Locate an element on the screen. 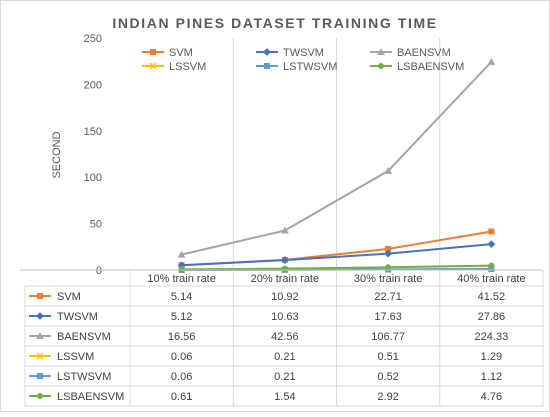 The image size is (550, 417). table-cell-value: 41.52 is located at coordinates (492, 297).